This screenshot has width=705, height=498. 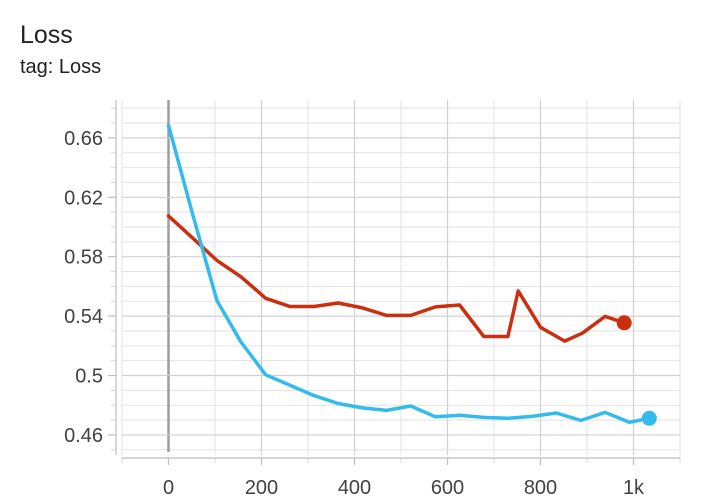 I want to click on y-tick-label: 0.58, so click(x=83, y=258).